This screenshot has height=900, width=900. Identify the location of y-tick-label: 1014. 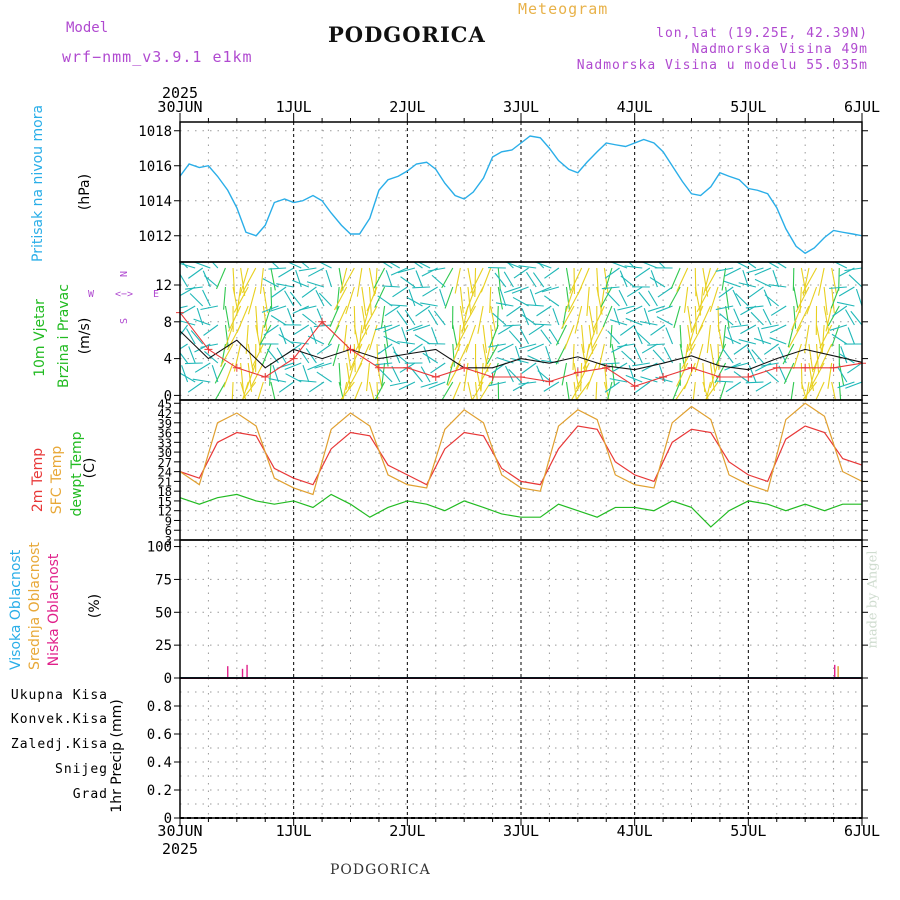
(155, 202).